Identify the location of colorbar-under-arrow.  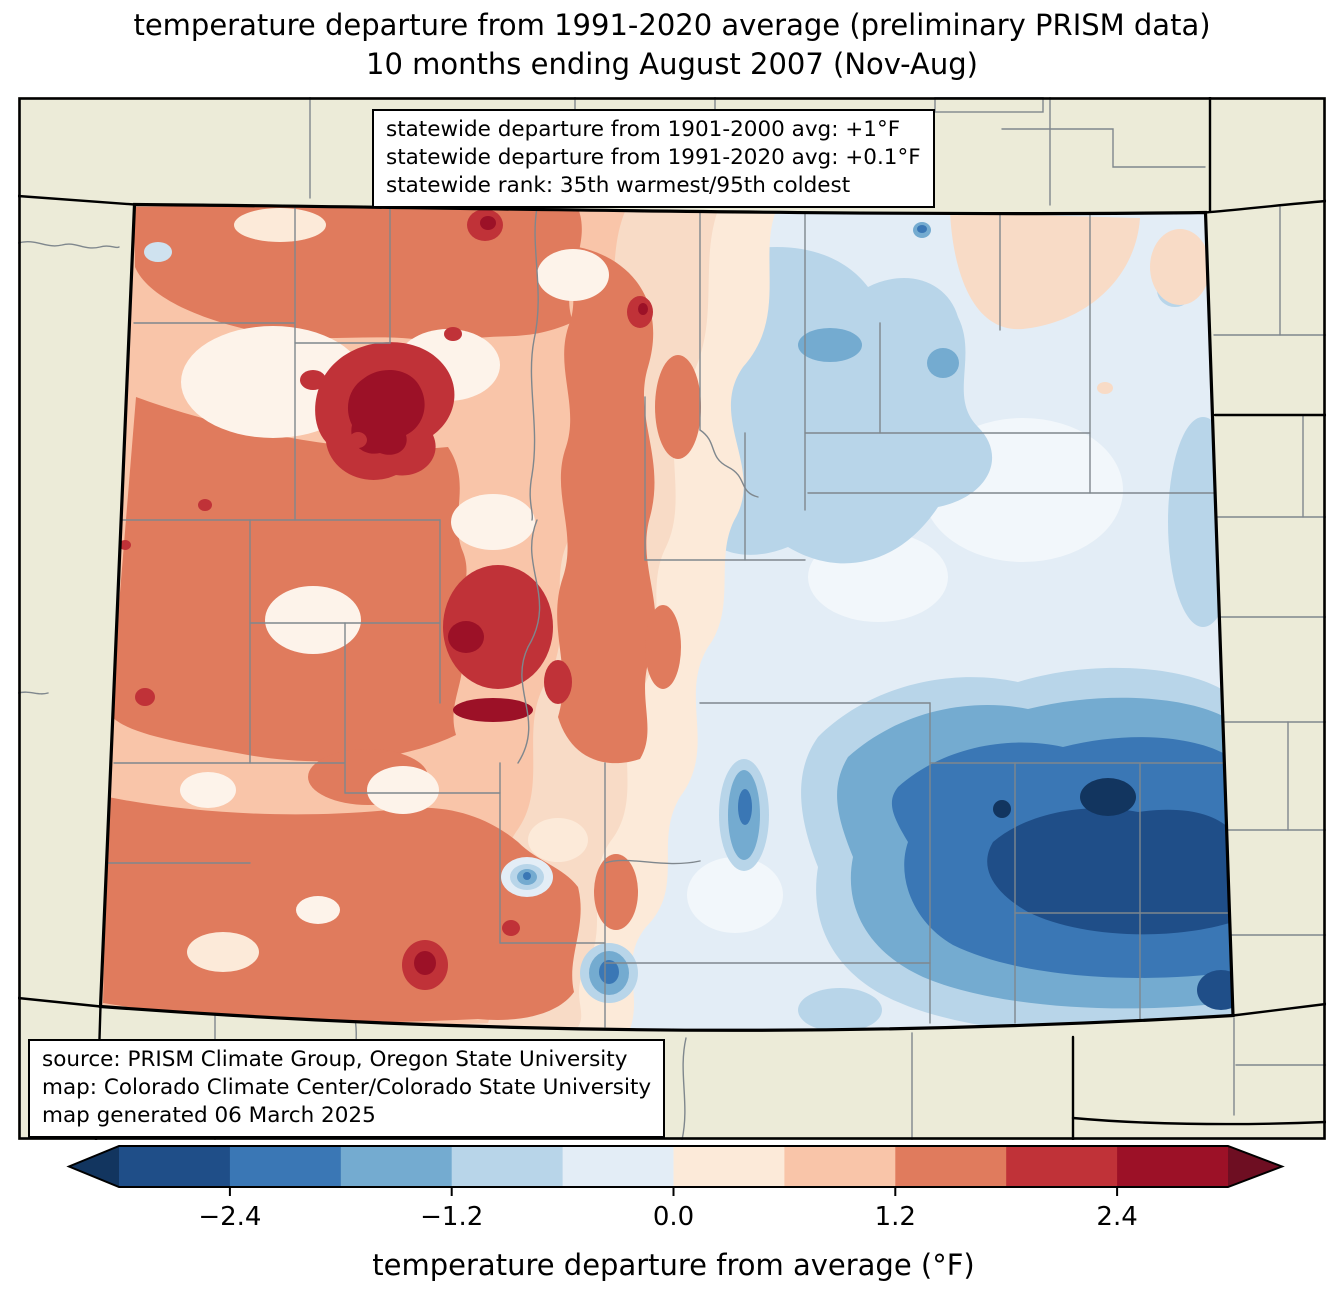
(94, 1166).